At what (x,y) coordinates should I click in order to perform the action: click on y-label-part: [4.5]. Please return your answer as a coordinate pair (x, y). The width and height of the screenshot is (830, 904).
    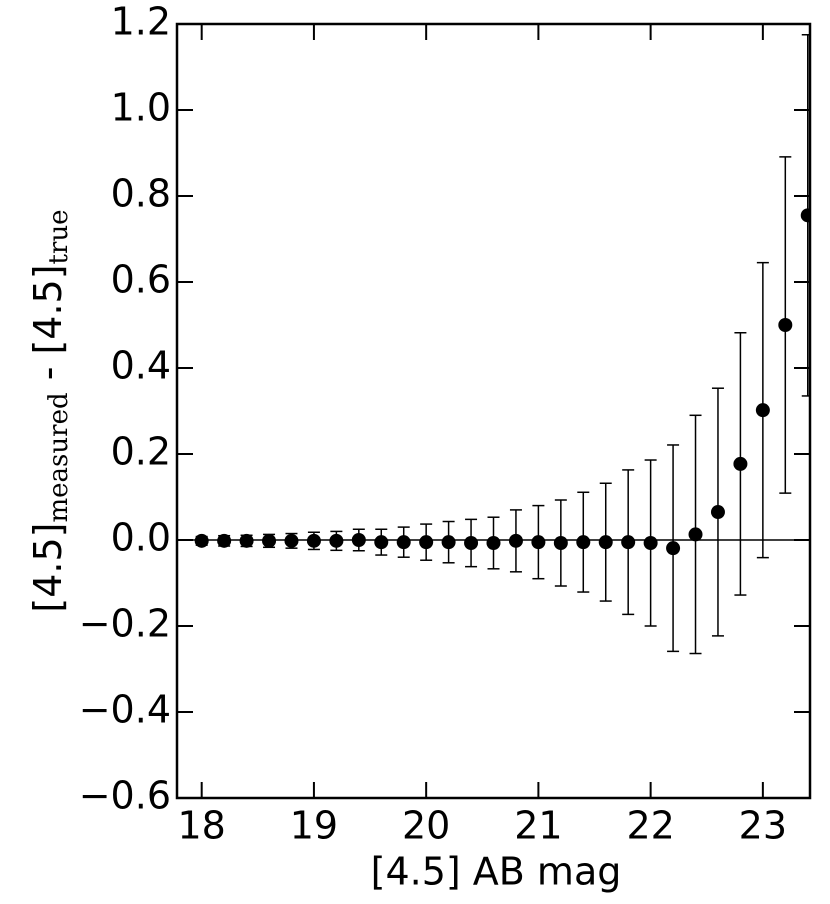
    Looking at the image, I should click on (48, 567).